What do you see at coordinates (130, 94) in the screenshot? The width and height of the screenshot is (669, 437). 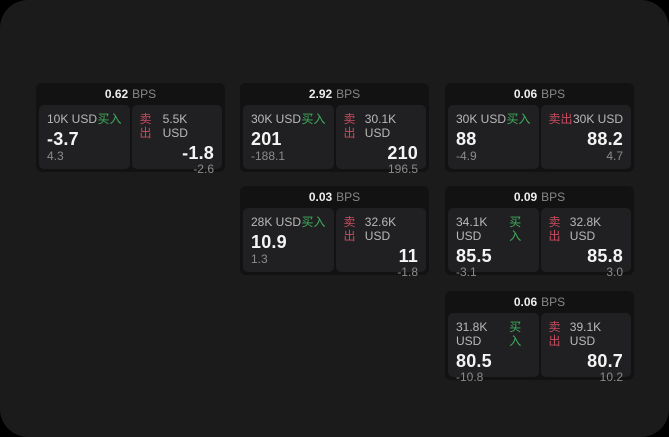 I see `spread-header: 0.62 BPS` at bounding box center [130, 94].